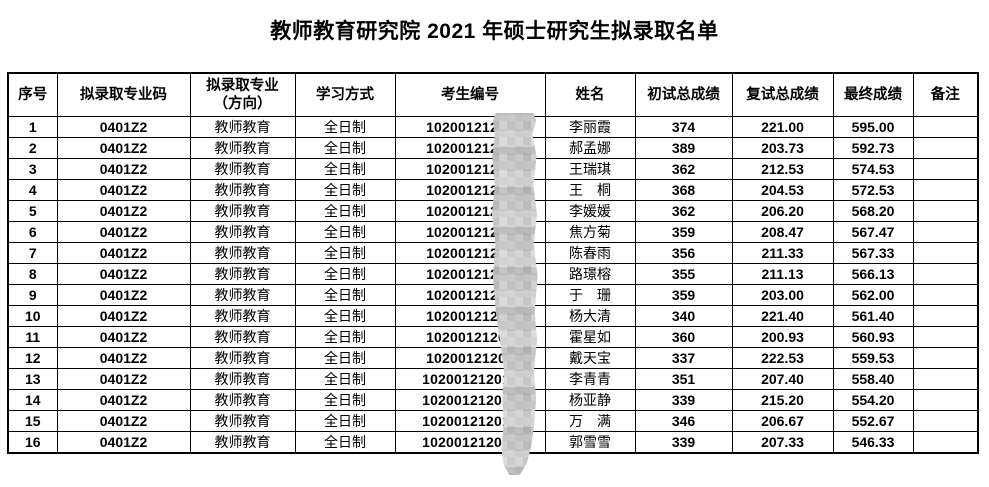 This screenshot has width=989, height=487. What do you see at coordinates (590, 357) in the screenshot?
I see `cell-name: 戴天宝` at bounding box center [590, 357].